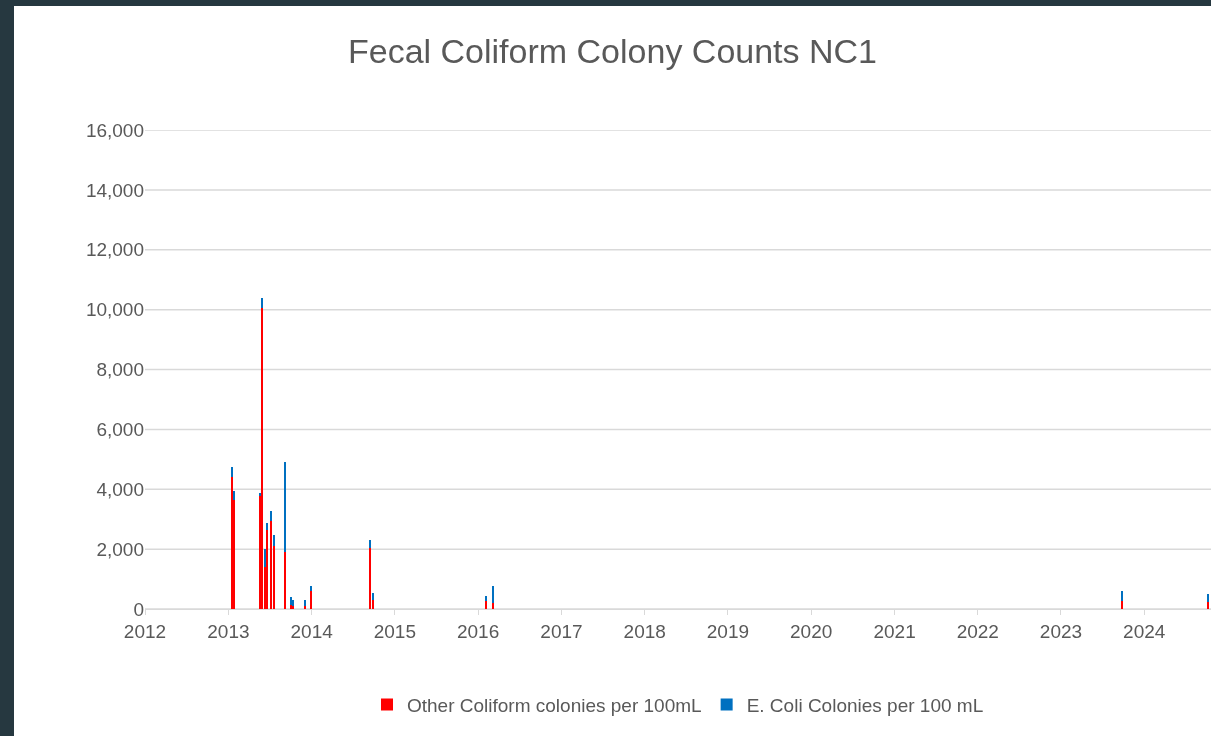  Describe the element at coordinates (1144, 631) in the screenshot. I see `x-tick-label: 2024` at that location.